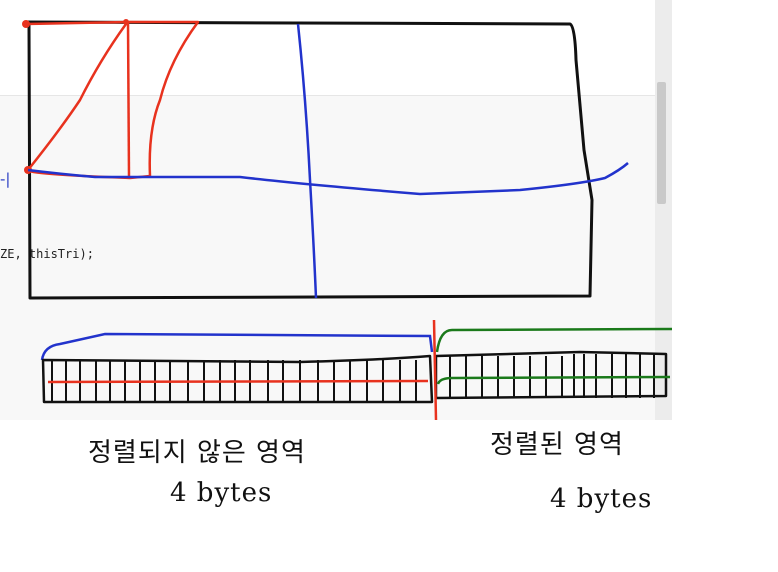 The width and height of the screenshot is (778, 572). I want to click on left-region-size: 4 bytes, so click(221, 493).